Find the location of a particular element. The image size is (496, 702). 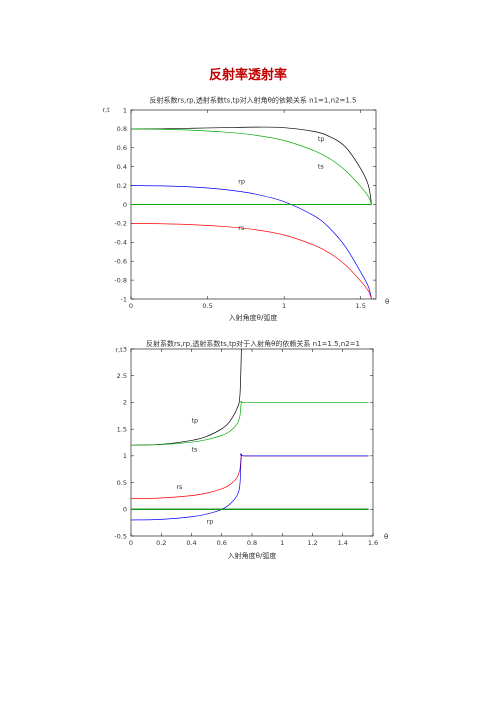

y-tick-label: -0.2 is located at coordinates (120, 224).